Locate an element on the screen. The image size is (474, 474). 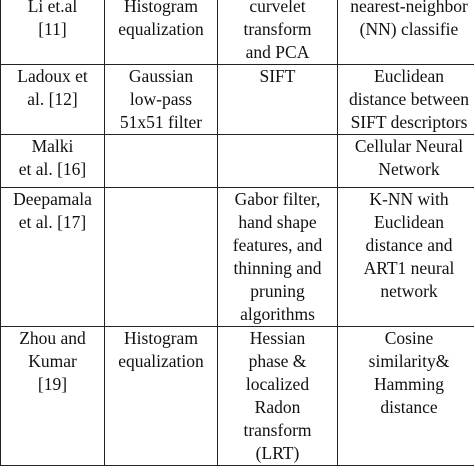
cell-text: Cellular Neural Network is located at coordinates (407, 159).